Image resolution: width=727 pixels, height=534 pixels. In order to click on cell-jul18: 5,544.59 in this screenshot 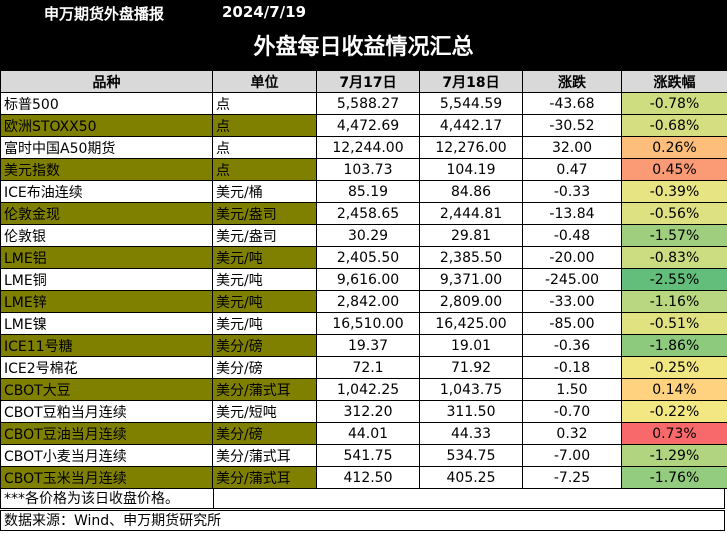, I will do `click(471, 103)`.